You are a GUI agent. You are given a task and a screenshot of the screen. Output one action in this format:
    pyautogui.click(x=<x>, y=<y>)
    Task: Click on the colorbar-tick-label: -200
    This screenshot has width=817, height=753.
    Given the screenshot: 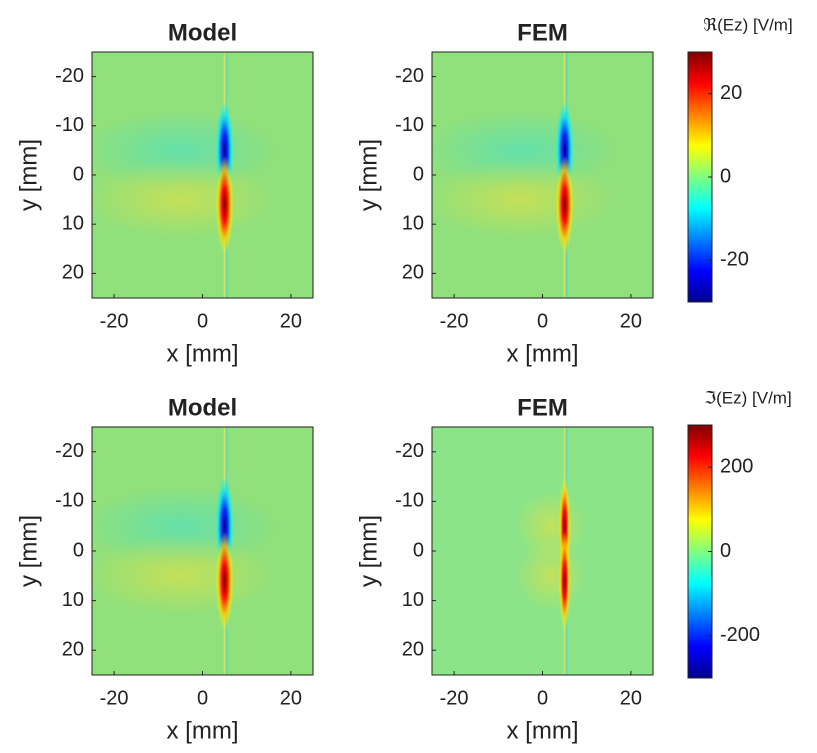 What is the action you would take?
    pyautogui.click(x=740, y=635)
    